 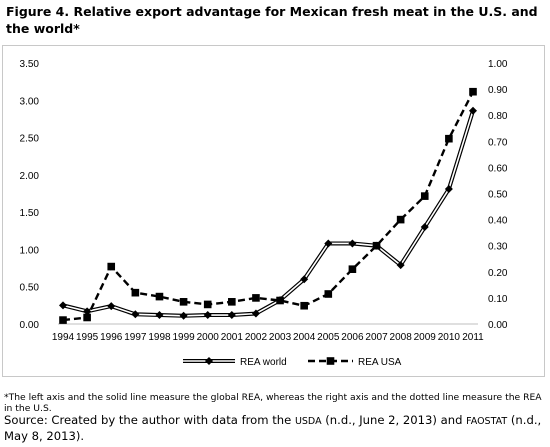 What do you see at coordinates (376, 337) in the screenshot?
I see `x-tick-label: 2007` at bounding box center [376, 337].